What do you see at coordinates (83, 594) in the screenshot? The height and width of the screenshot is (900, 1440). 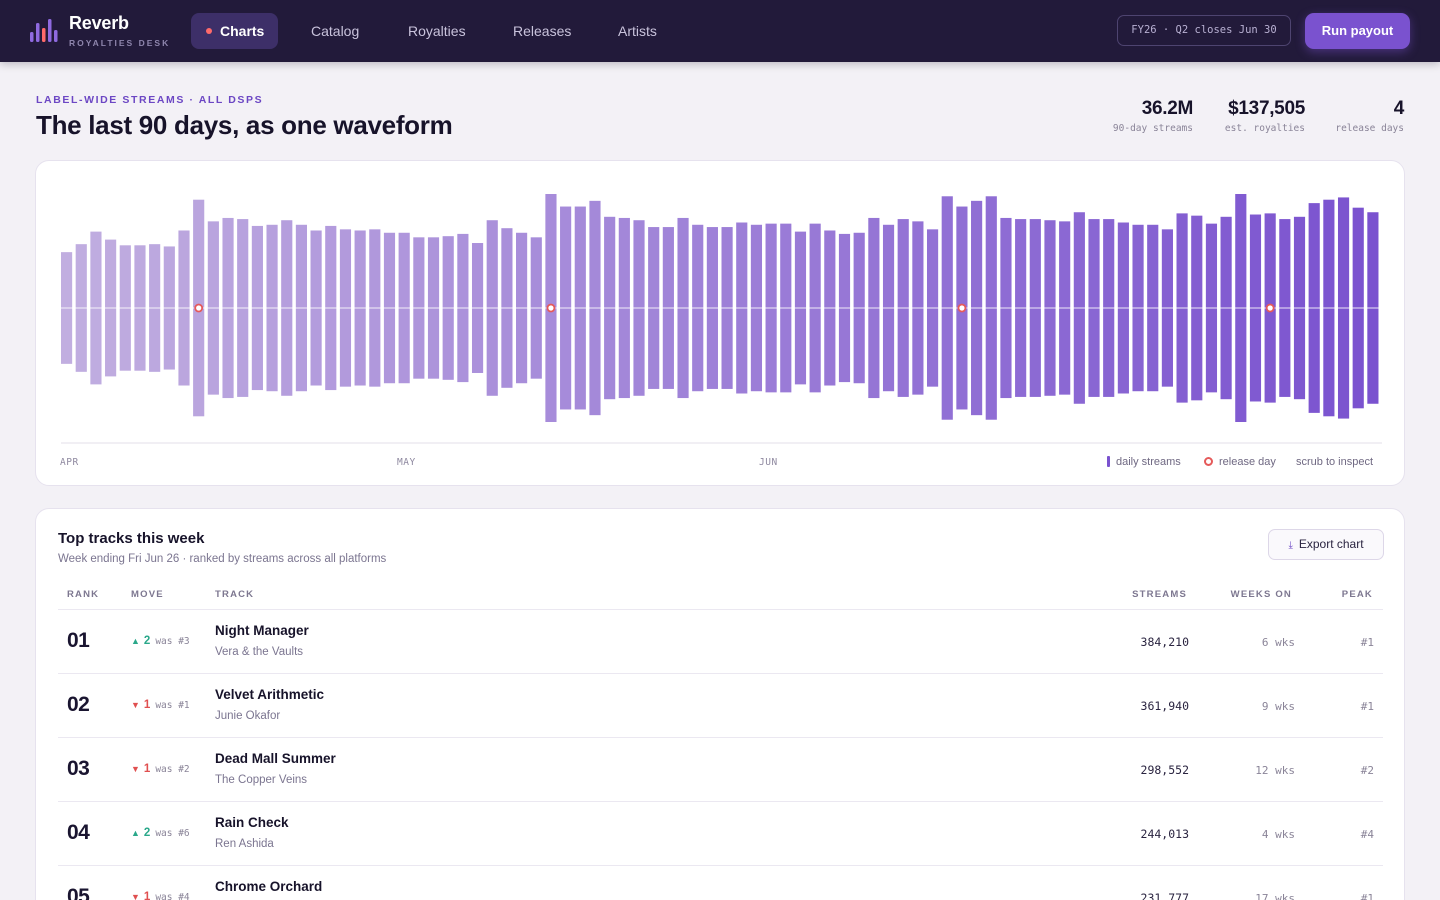 I see `col-rank: RANK` at bounding box center [83, 594].